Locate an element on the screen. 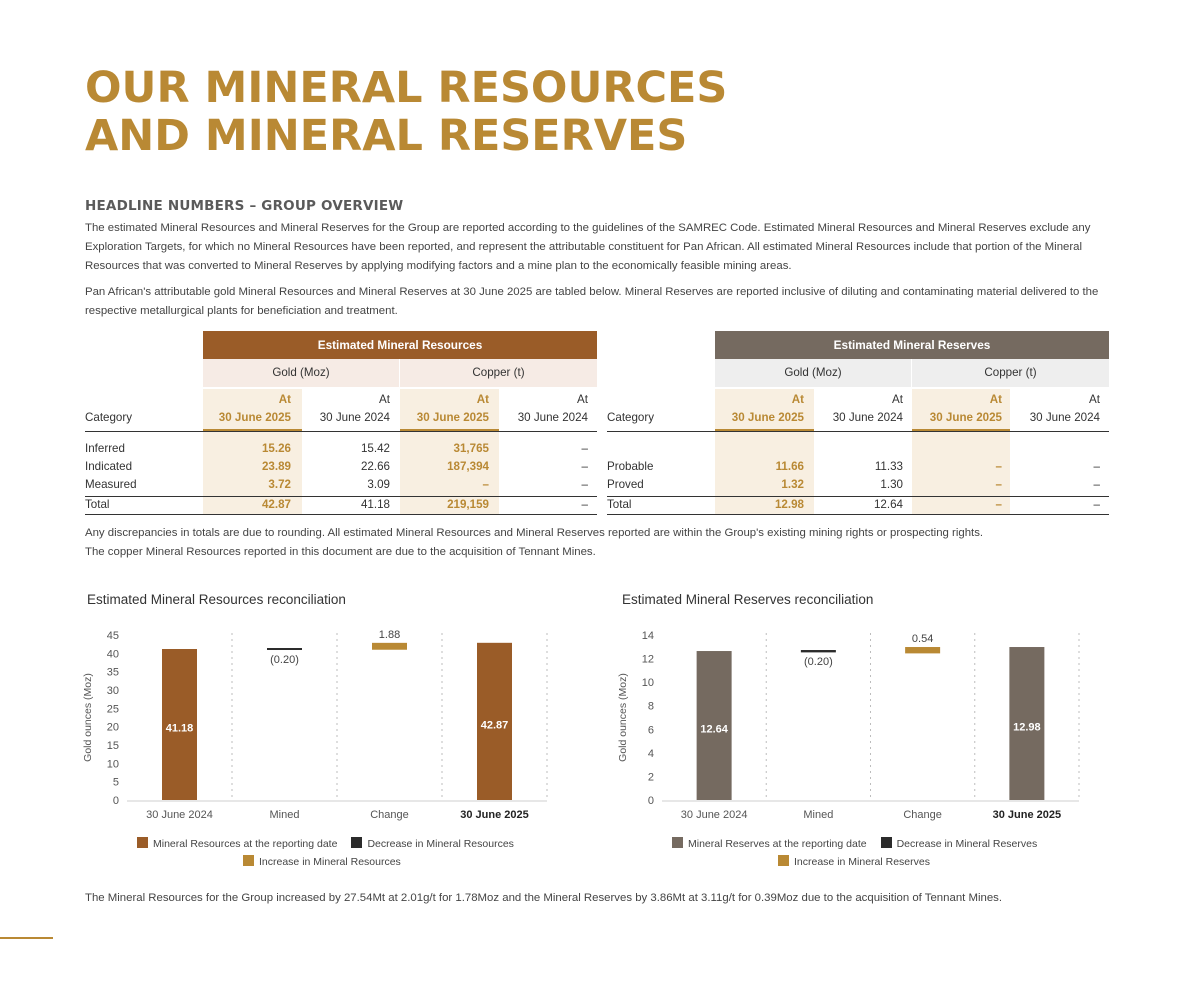  reserves-table-col-at-2: At is located at coordinates (995, 399).